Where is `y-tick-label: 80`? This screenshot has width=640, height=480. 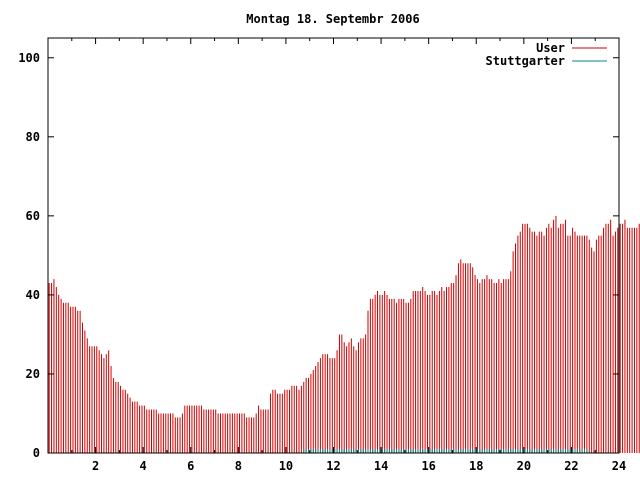 y-tick-label: 80 is located at coordinates (33, 137).